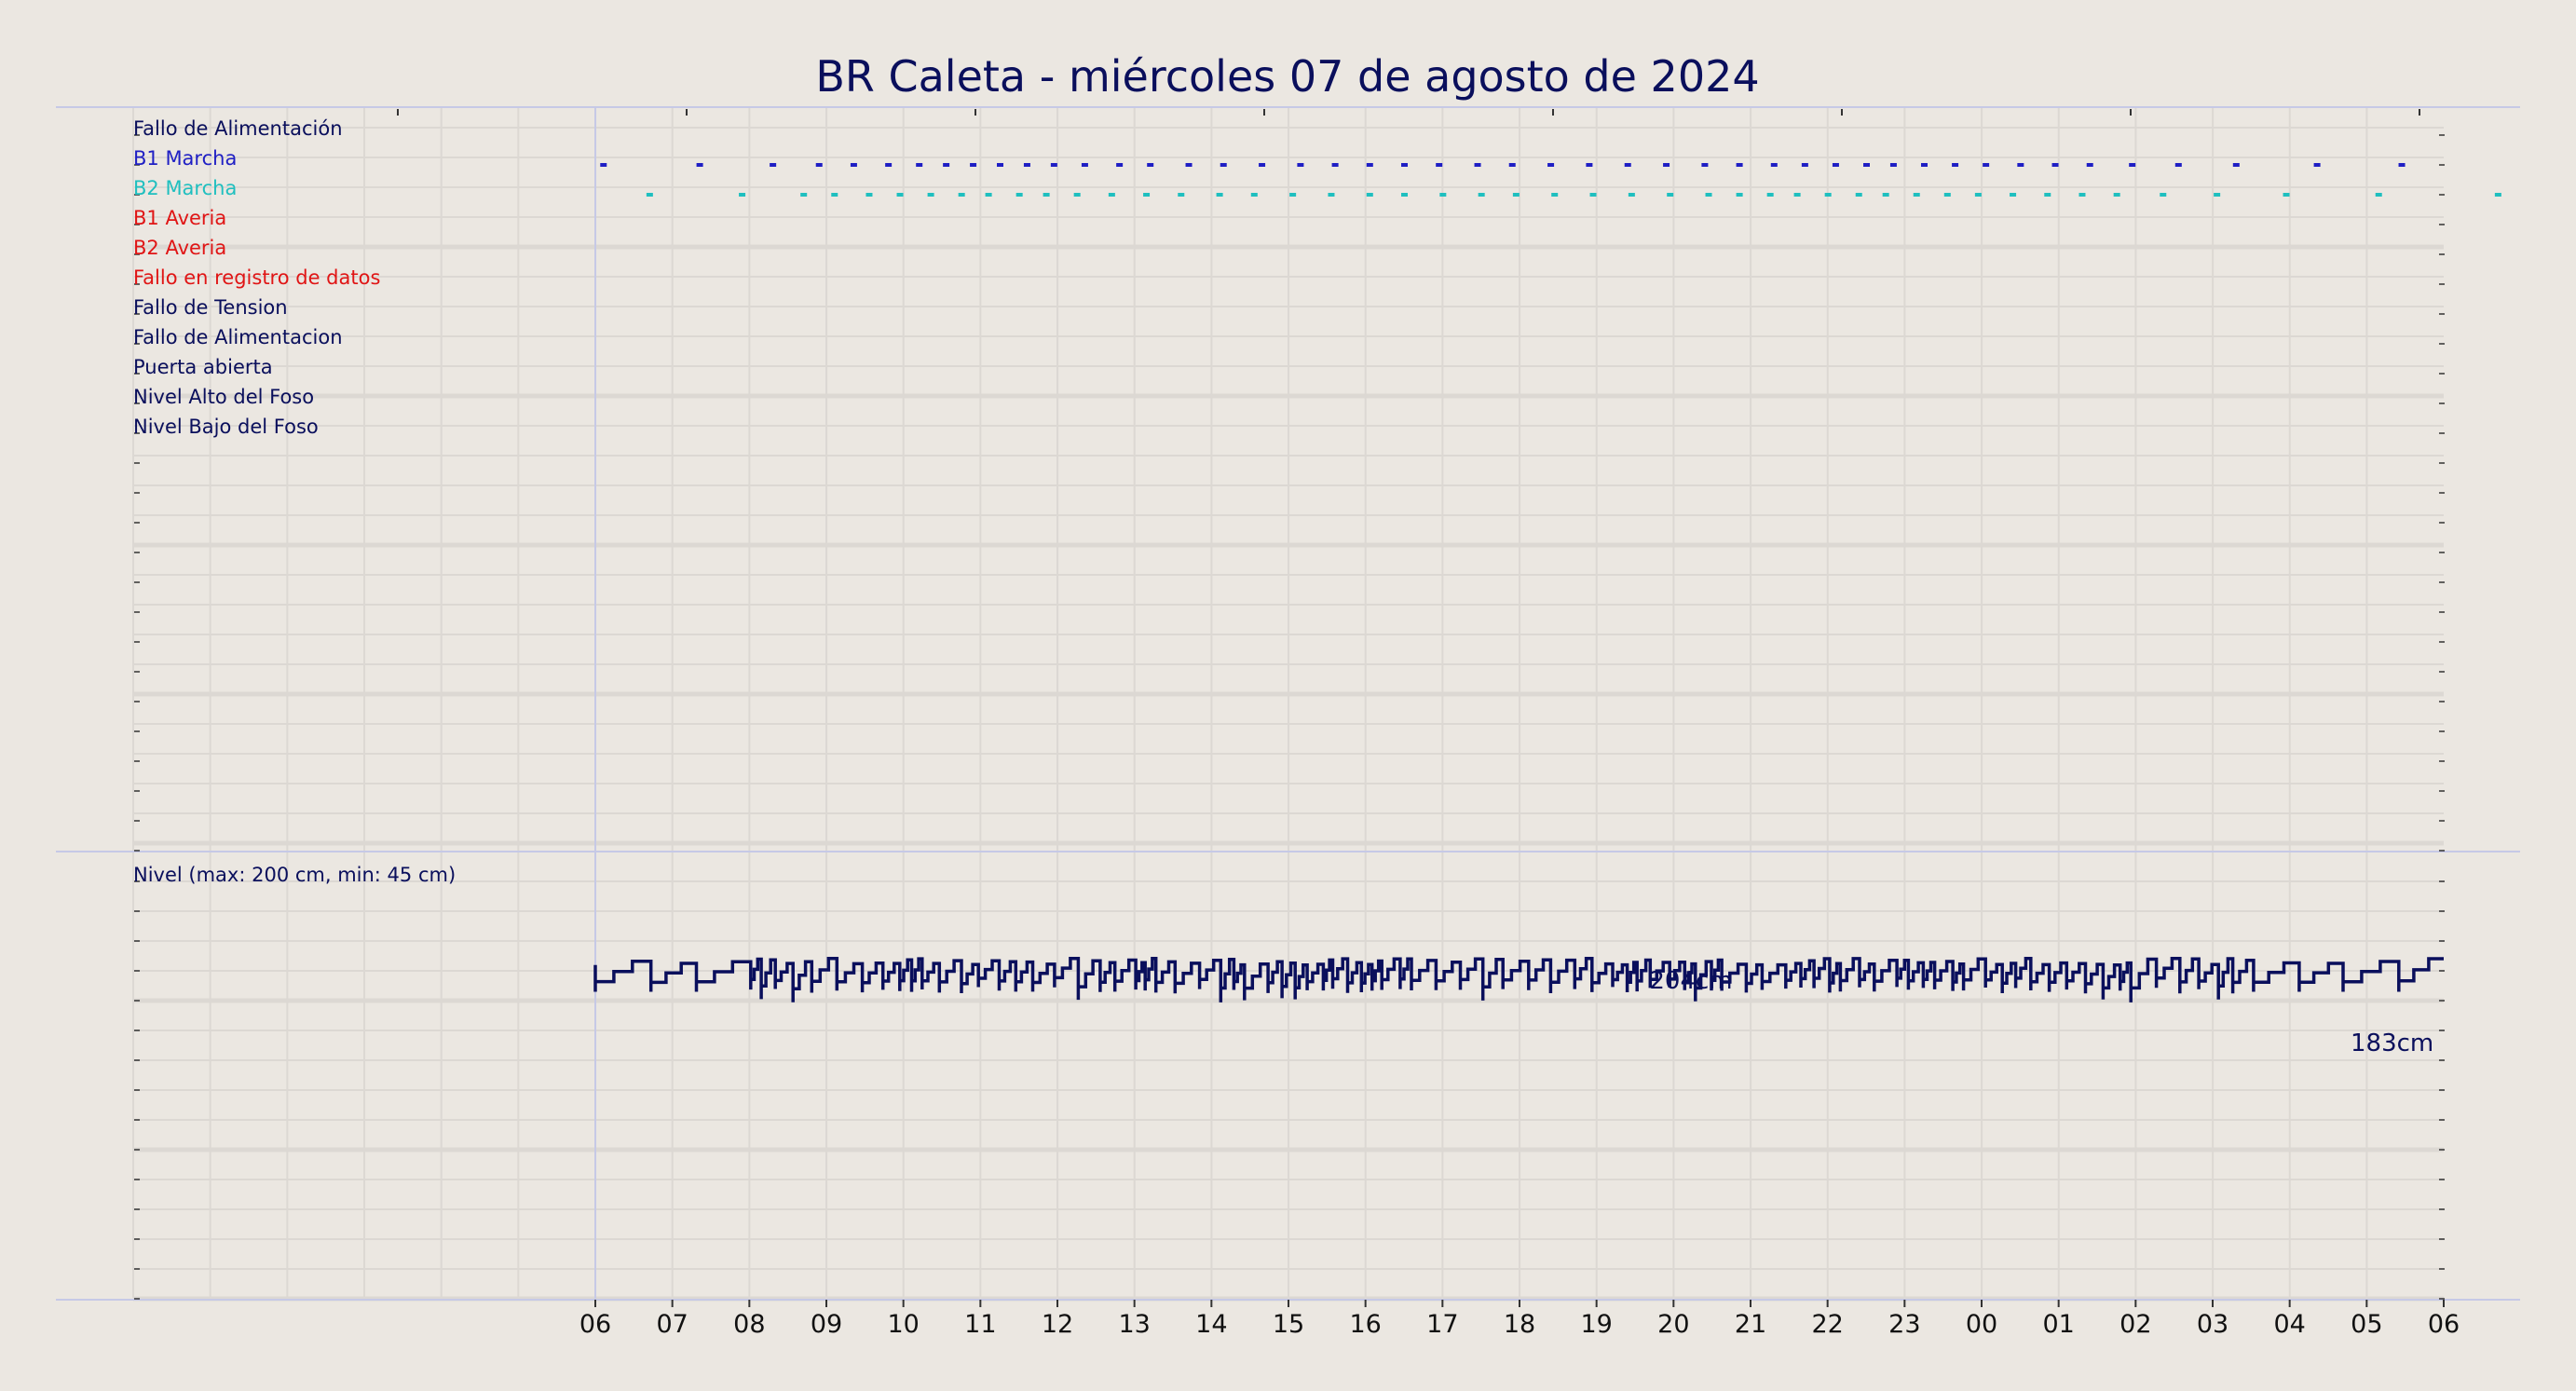 Image resolution: width=2576 pixels, height=1391 pixels. What do you see at coordinates (179, 218) in the screenshot?
I see `signal-label: B1 Averia` at bounding box center [179, 218].